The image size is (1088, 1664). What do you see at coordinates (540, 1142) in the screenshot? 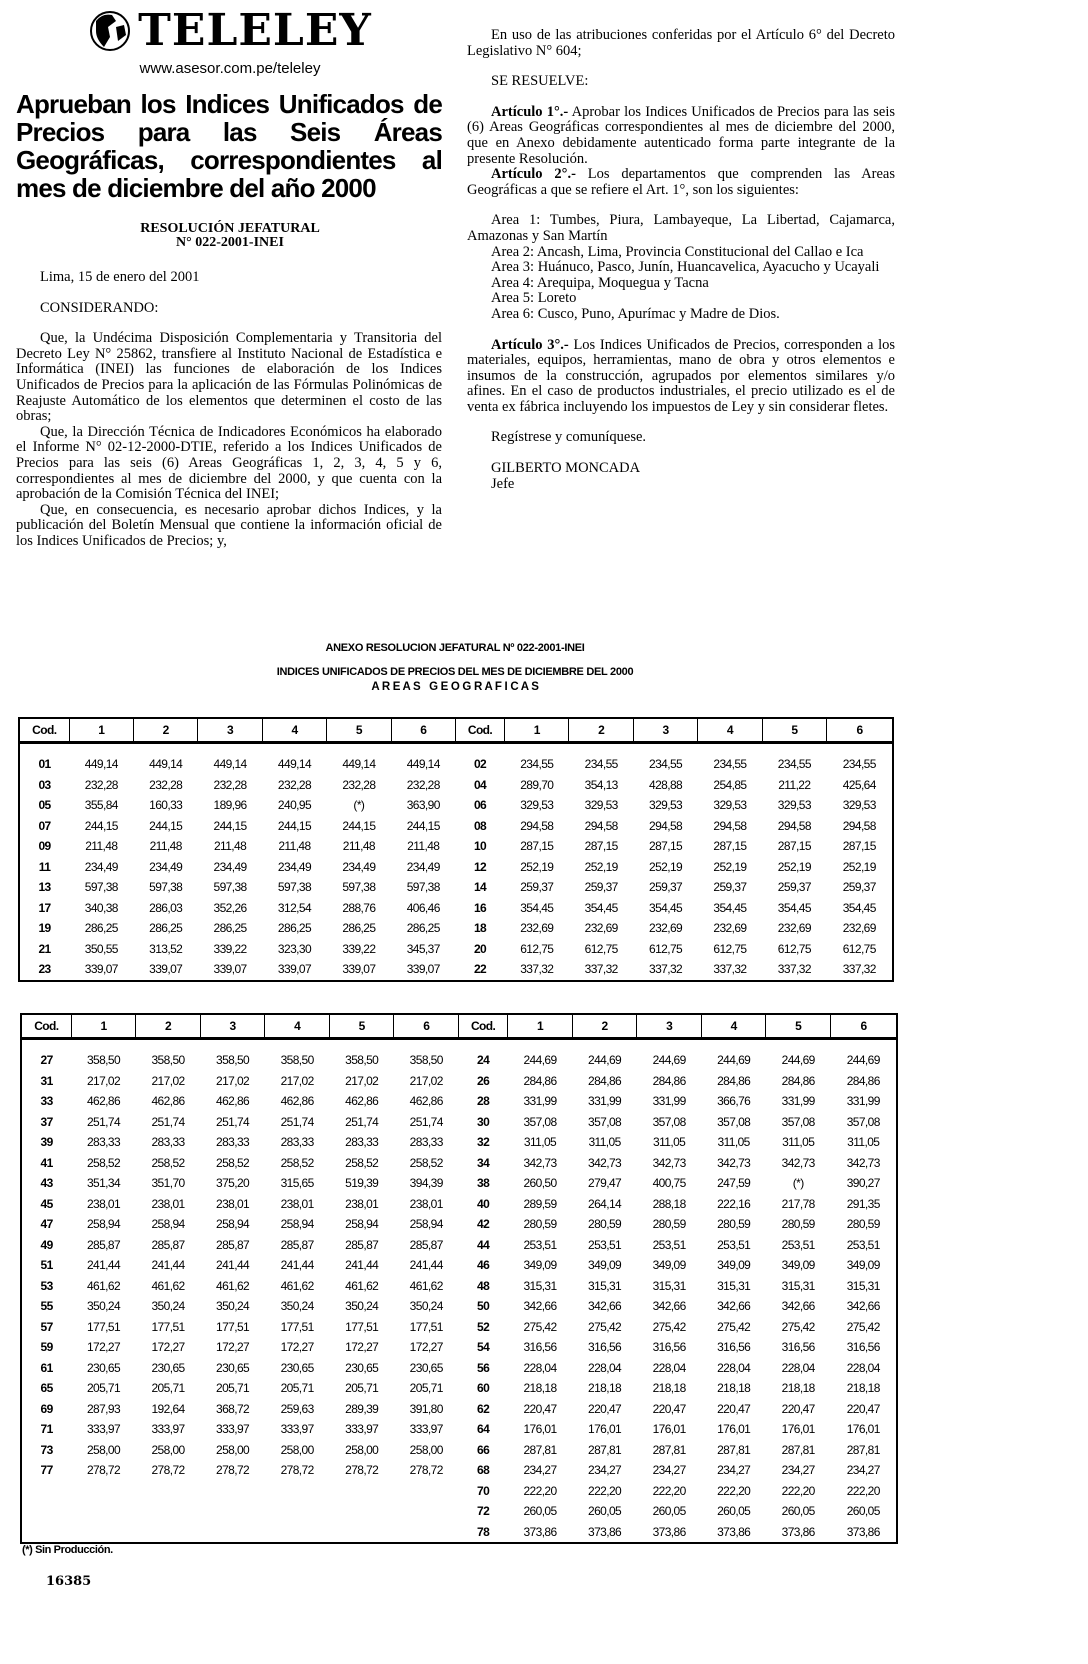
I see `index-value-cell: 311,05` at bounding box center [540, 1142].